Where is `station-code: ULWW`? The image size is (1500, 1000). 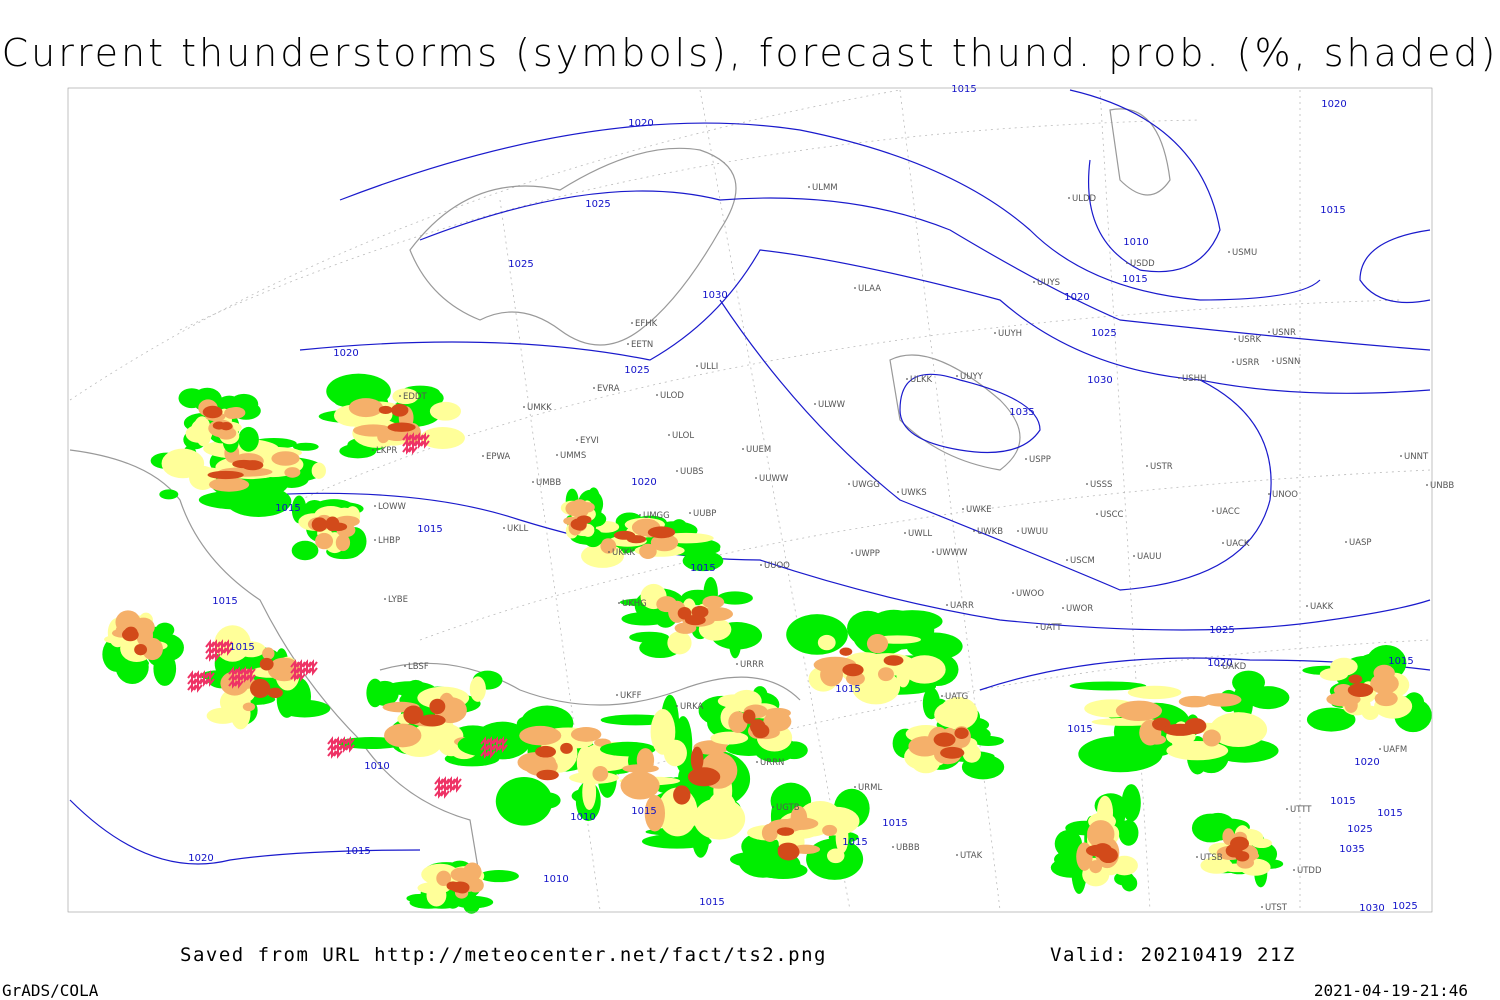 station-code: ULWW is located at coordinates (832, 405).